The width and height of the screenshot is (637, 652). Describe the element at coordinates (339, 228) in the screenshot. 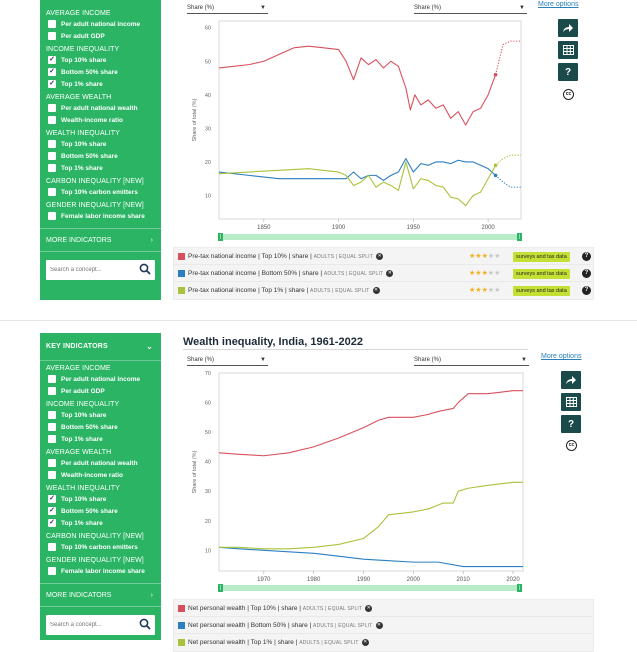

I see `x-tick-label: 1900` at that location.